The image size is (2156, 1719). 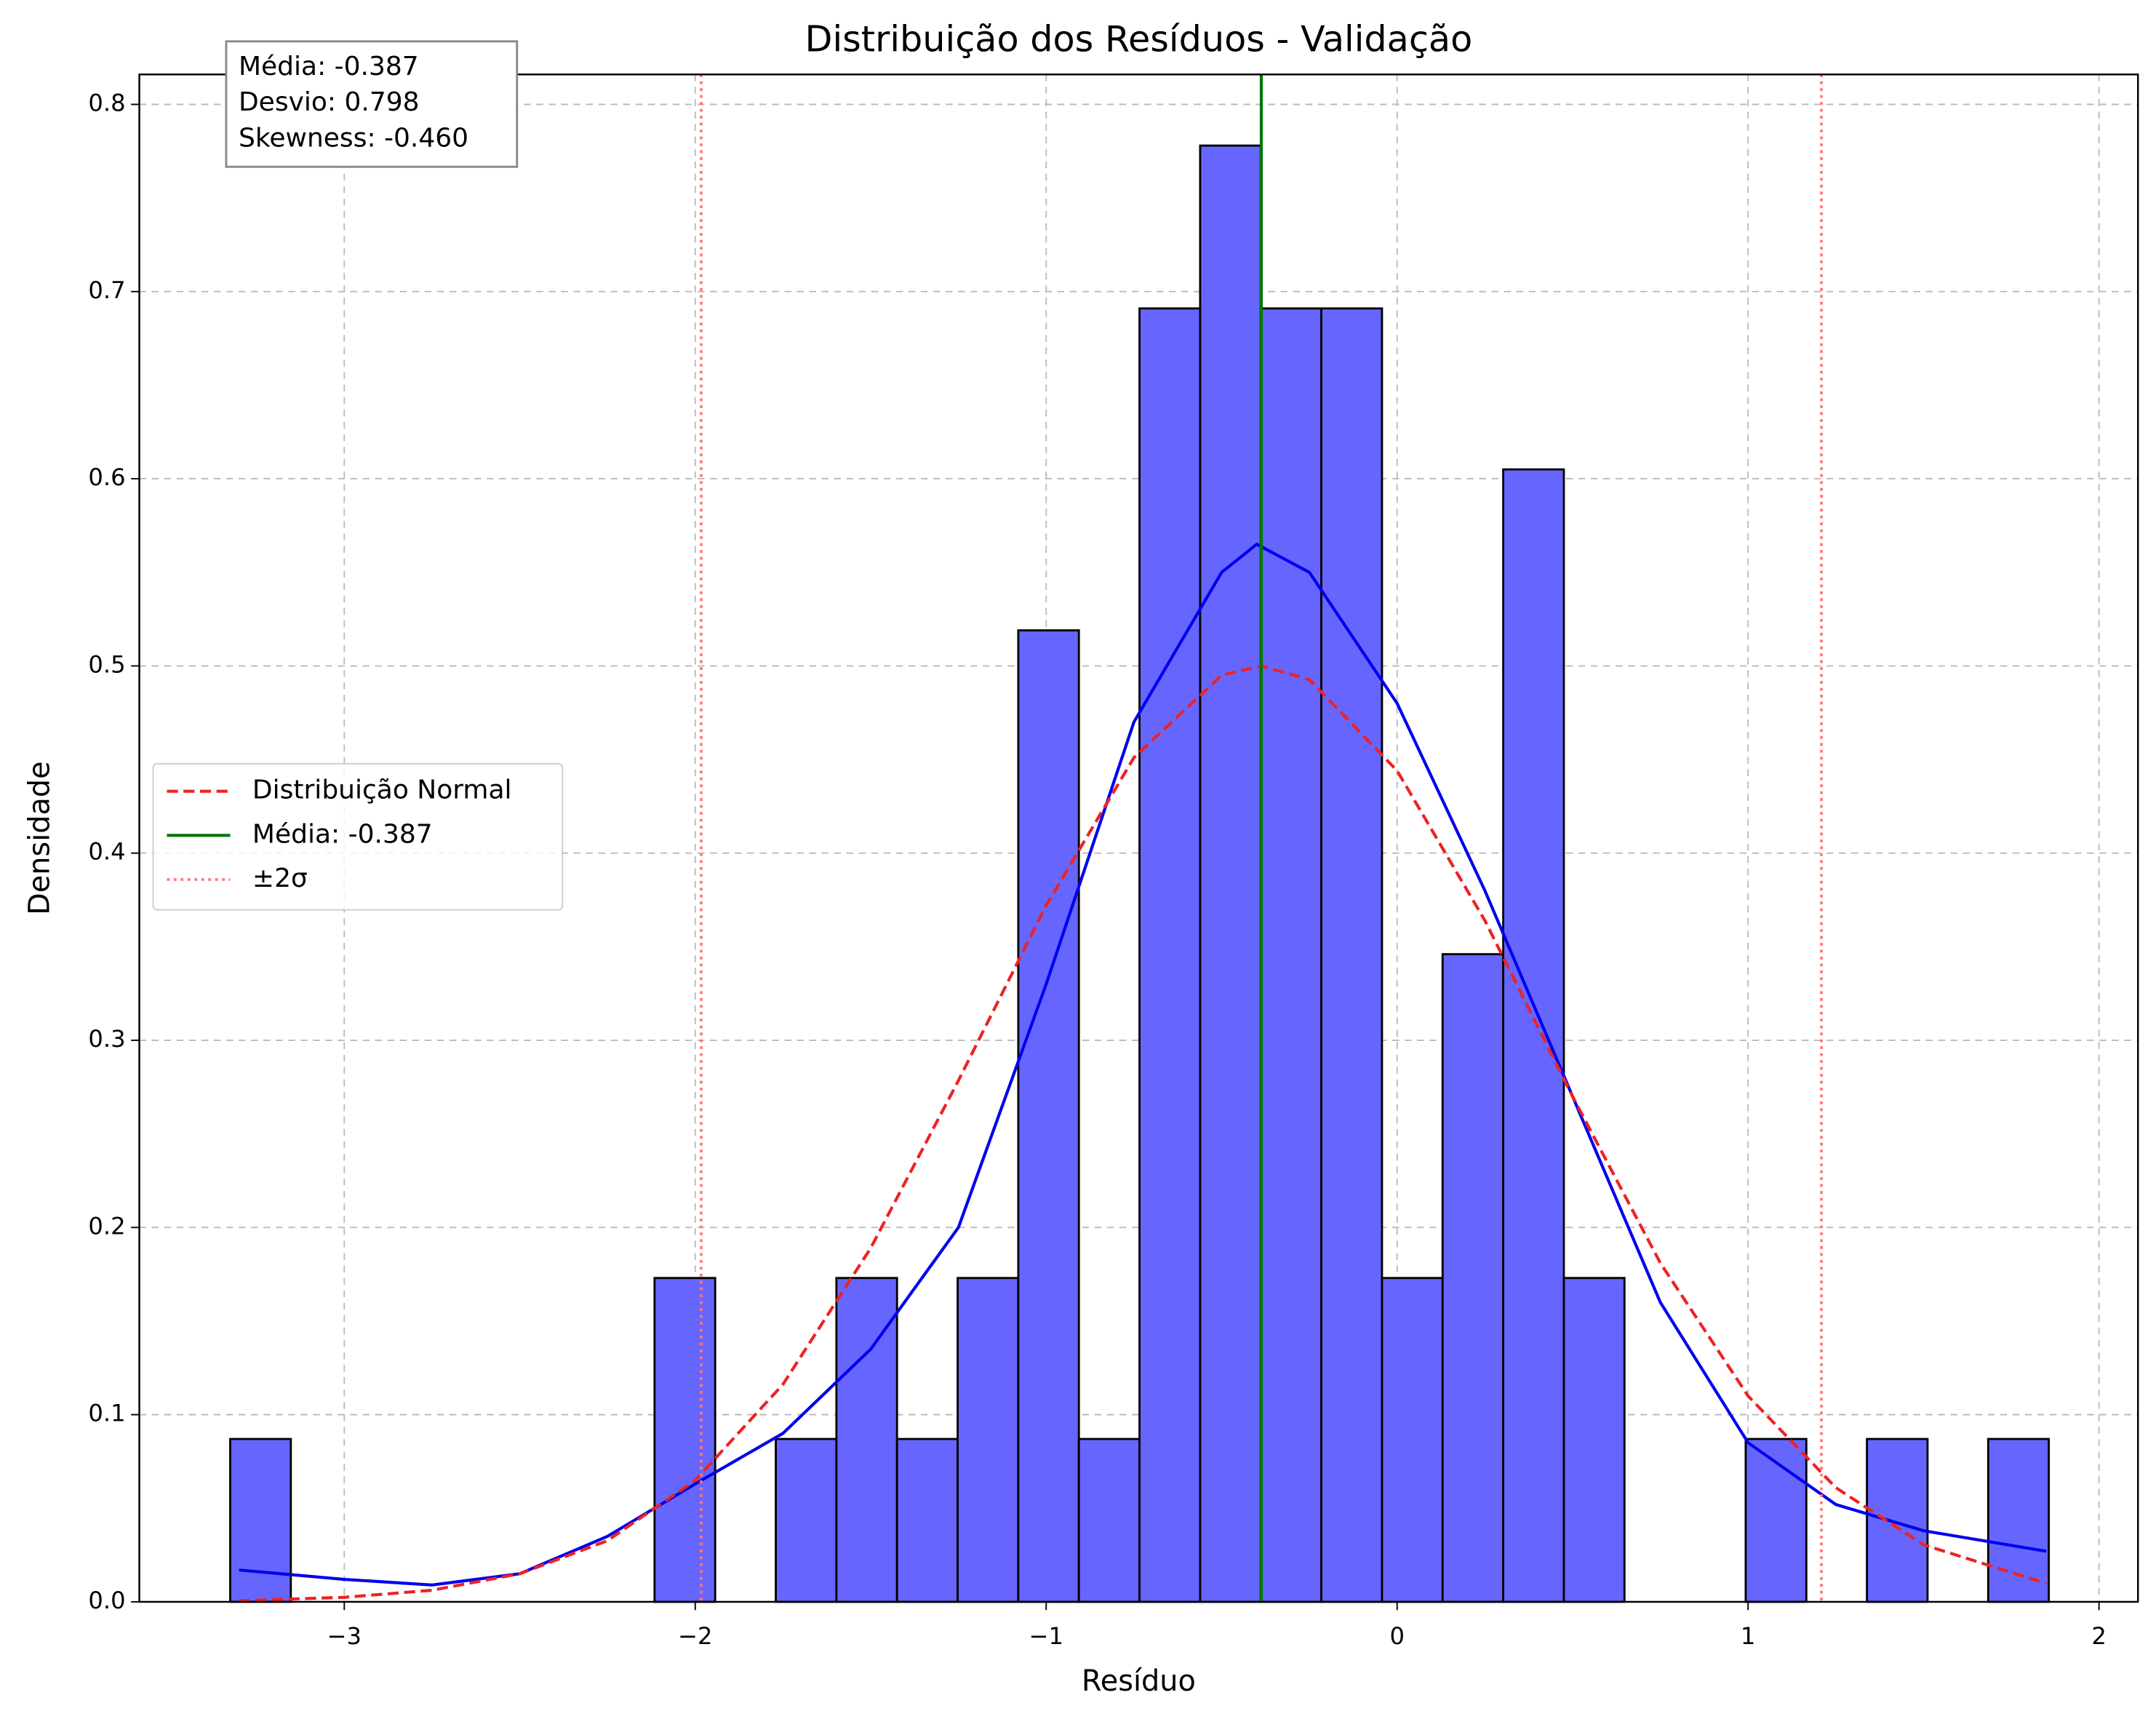 I want to click on x-tick-label: −2, so click(x=695, y=1636).